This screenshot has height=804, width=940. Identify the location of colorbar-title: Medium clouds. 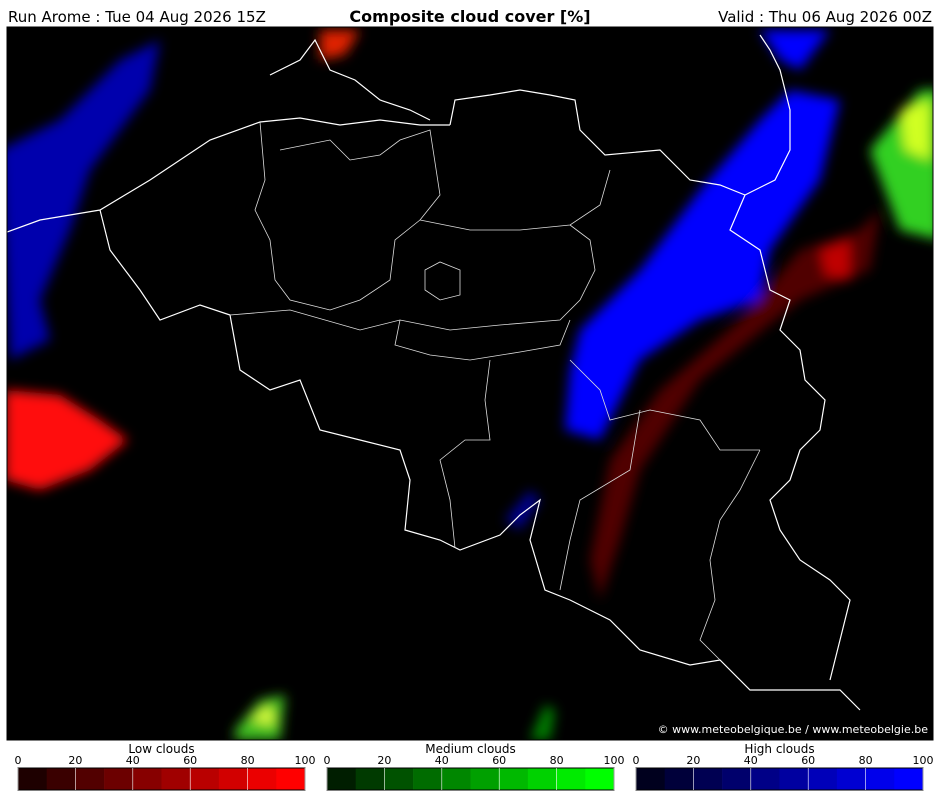
(470, 749).